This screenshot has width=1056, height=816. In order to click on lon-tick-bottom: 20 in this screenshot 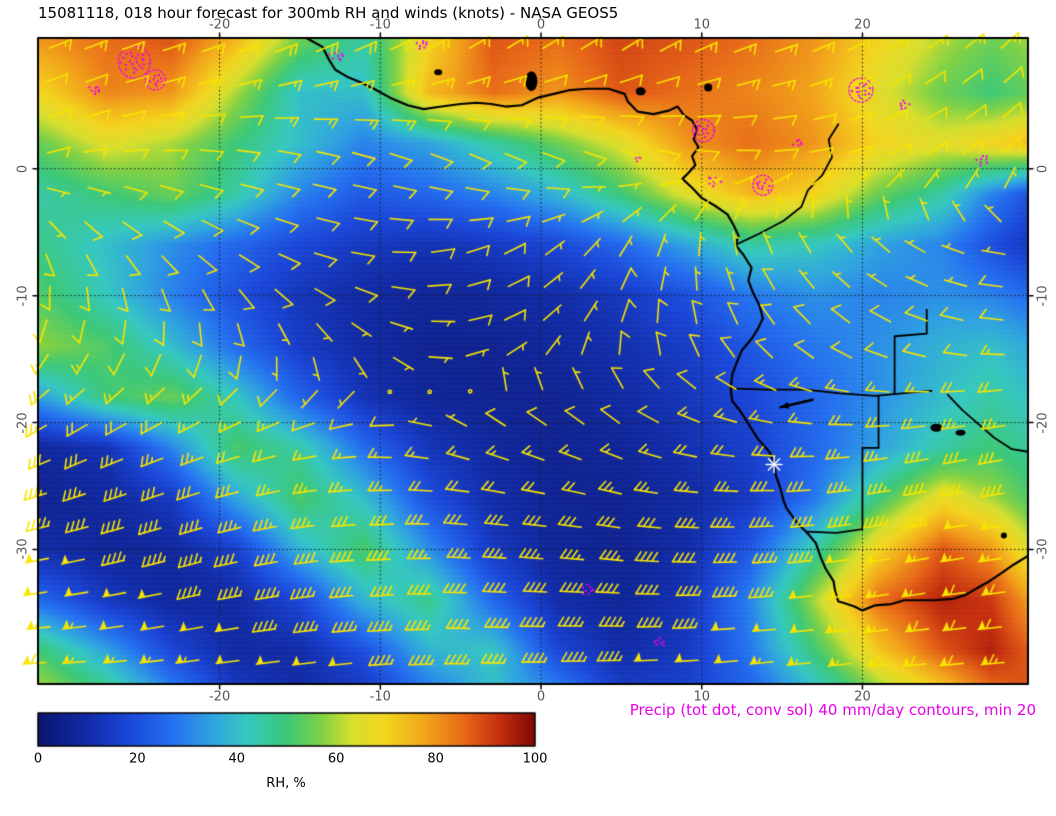, I will do `click(862, 697)`.